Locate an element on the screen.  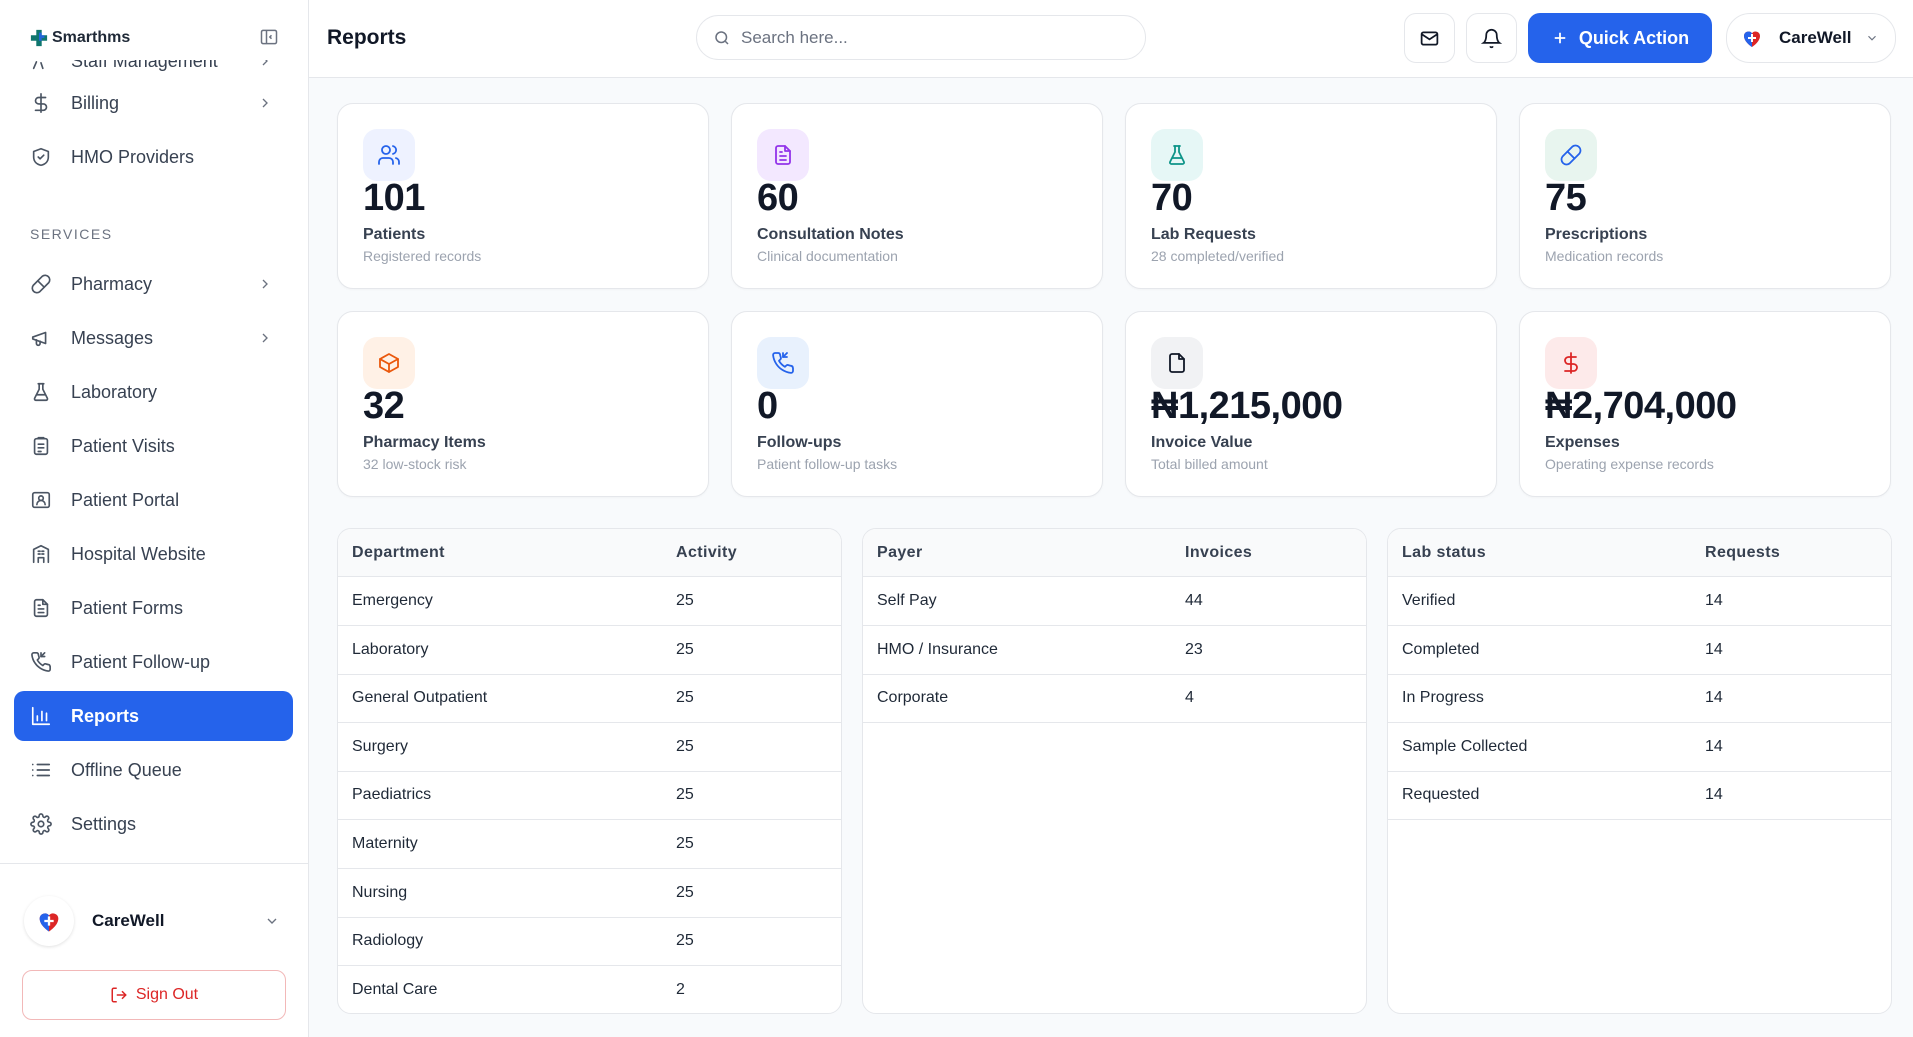
pill-icon is located at coordinates (41, 284).